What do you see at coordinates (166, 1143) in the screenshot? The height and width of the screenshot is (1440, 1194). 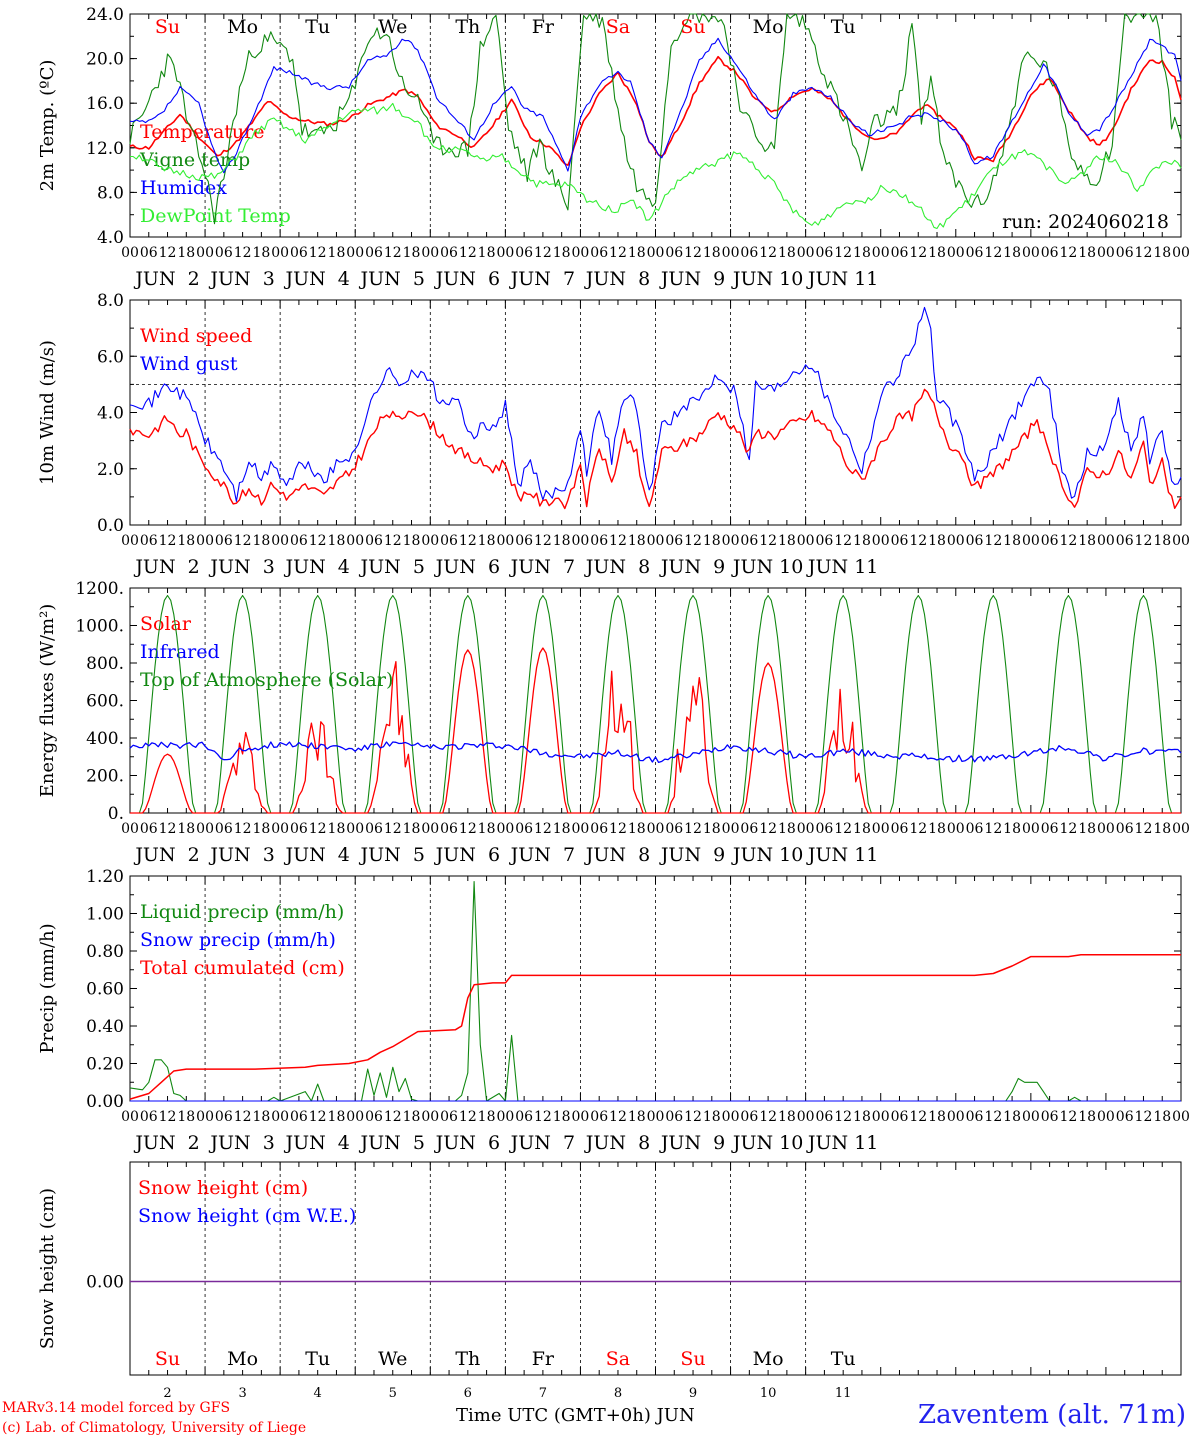 I see `day-label: JUN 2` at bounding box center [166, 1143].